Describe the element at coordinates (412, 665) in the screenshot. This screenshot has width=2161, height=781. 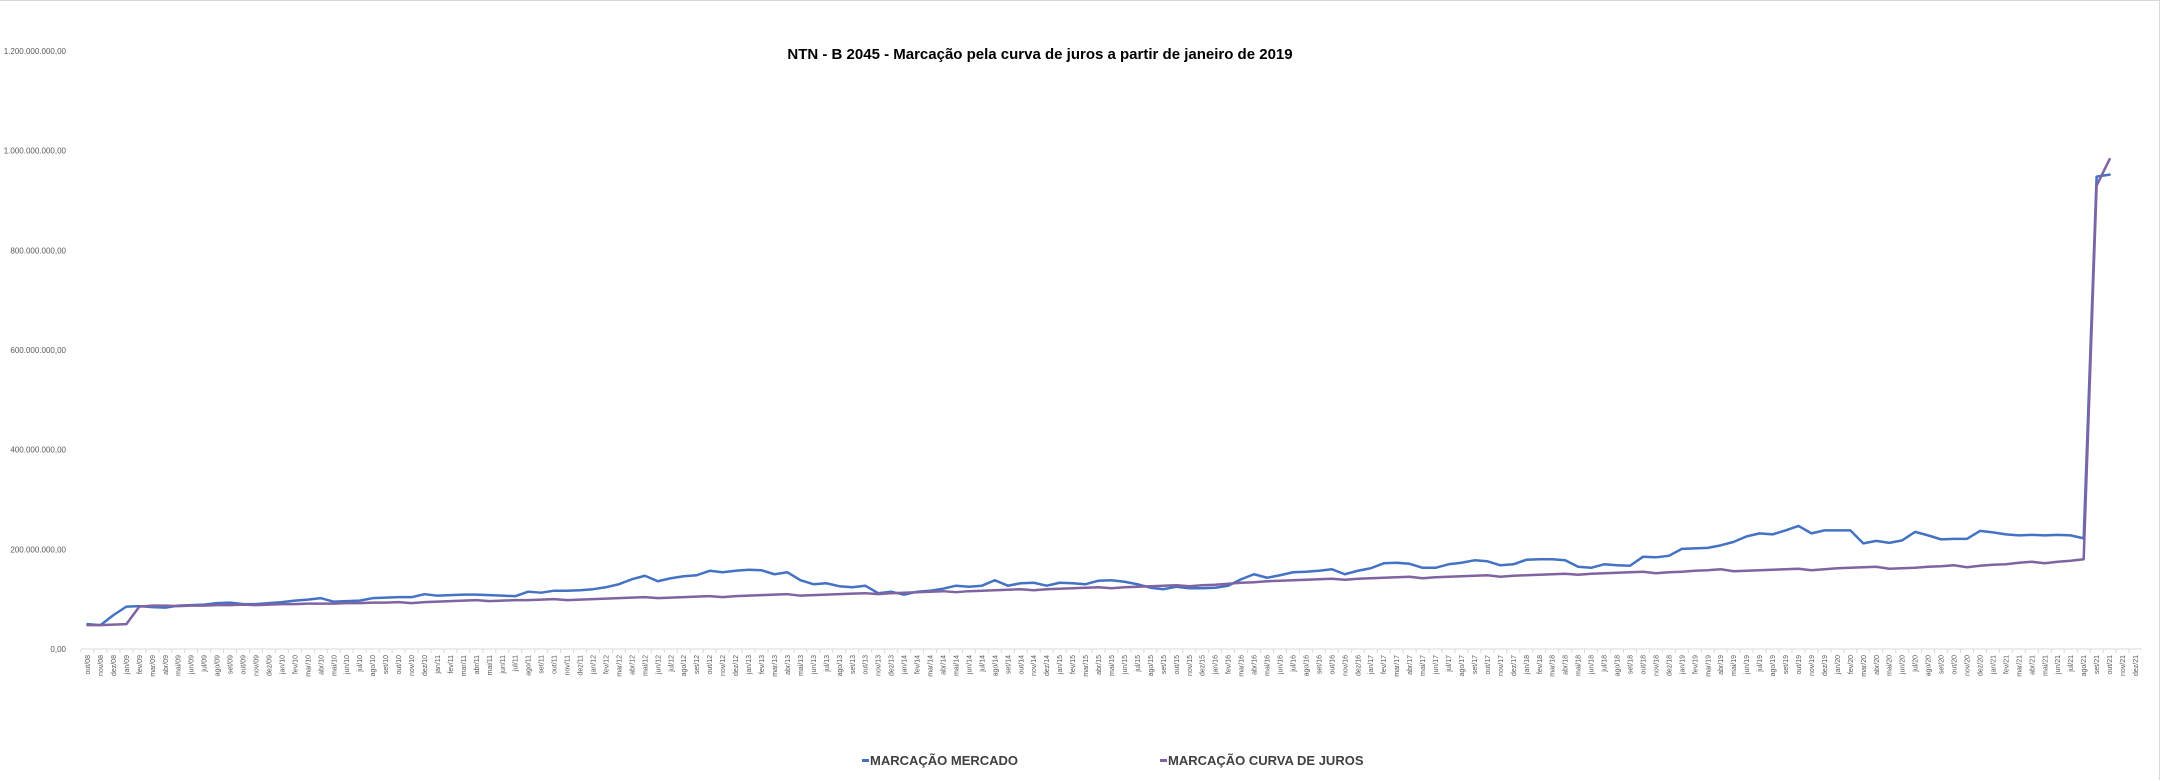
I see `x-tick-label: nov/10` at that location.